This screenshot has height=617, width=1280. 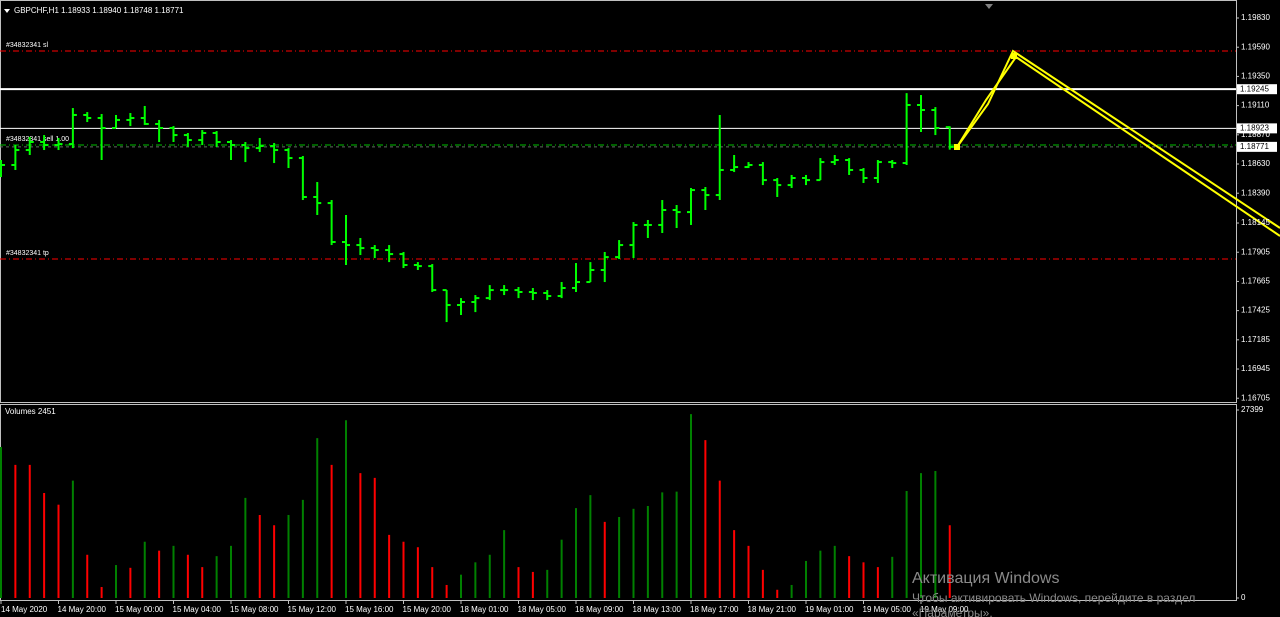 What do you see at coordinates (1255, 46) in the screenshot?
I see `y-tick-label: 1.19590` at bounding box center [1255, 46].